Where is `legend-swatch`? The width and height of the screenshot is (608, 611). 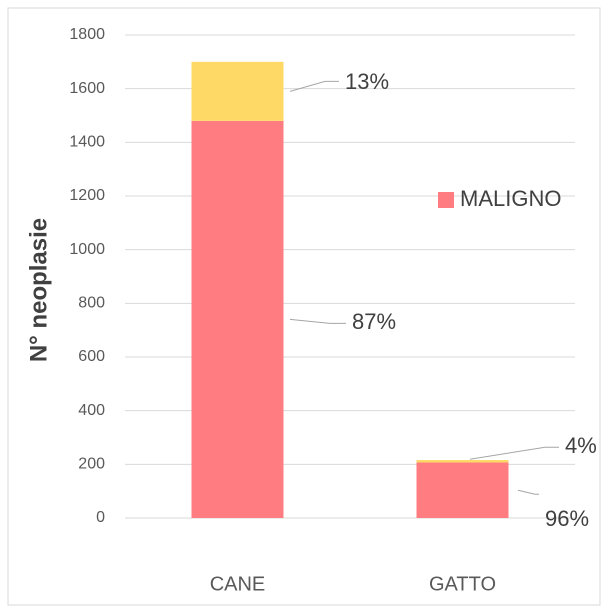
legend-swatch is located at coordinates (446, 200).